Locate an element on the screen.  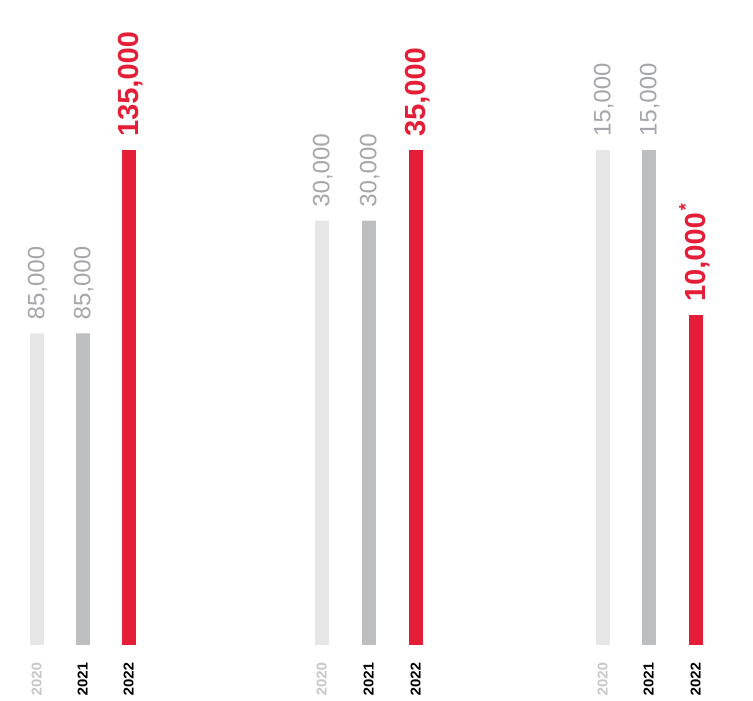
chart-group-3: 2020 15,000 2021 15,000 2022 10,000 * is located at coordinates (651, 379).